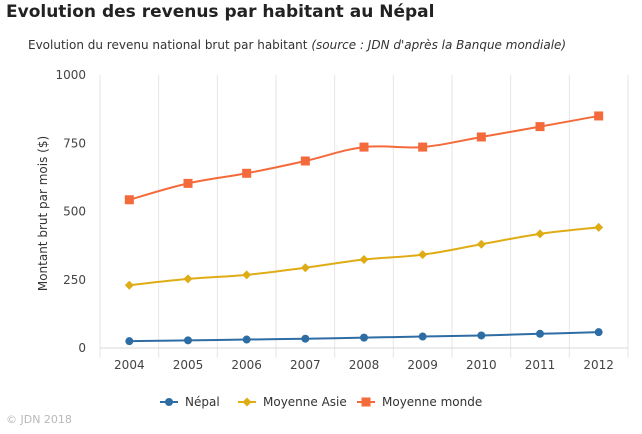 This screenshot has height=434, width=642. I want to click on x-tick-label: 2005, so click(188, 365).